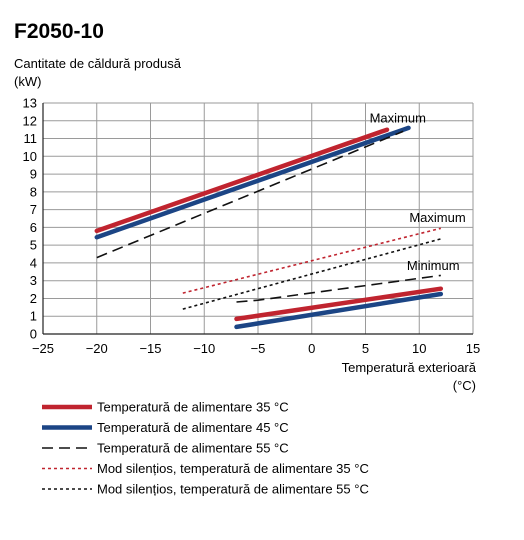  What do you see at coordinates (473, 348) in the screenshot?
I see `x-tick-label: 15` at bounding box center [473, 348].